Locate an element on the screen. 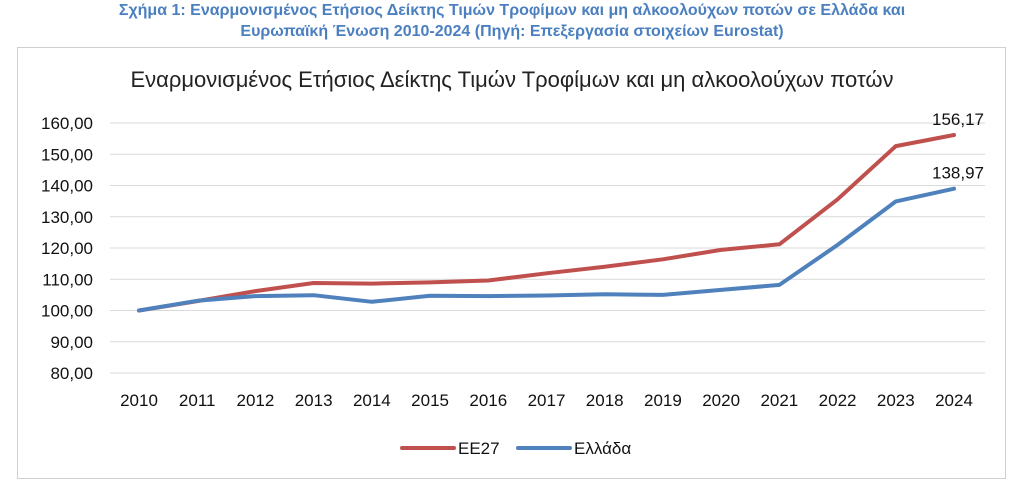 Image resolution: width=1024 pixels, height=487 pixels. x-tick-label: 2020 is located at coordinates (721, 400).